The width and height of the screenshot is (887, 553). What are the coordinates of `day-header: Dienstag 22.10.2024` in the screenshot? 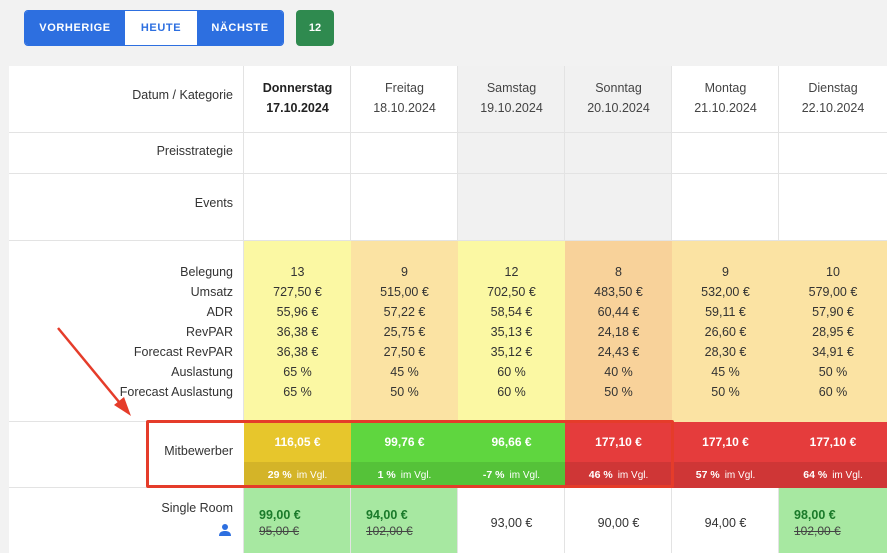 It's located at (833, 99).